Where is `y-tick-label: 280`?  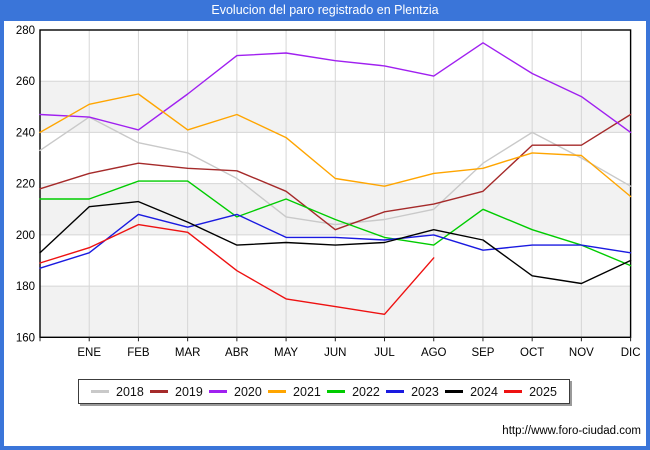
y-tick-label: 280 is located at coordinates (25, 31).